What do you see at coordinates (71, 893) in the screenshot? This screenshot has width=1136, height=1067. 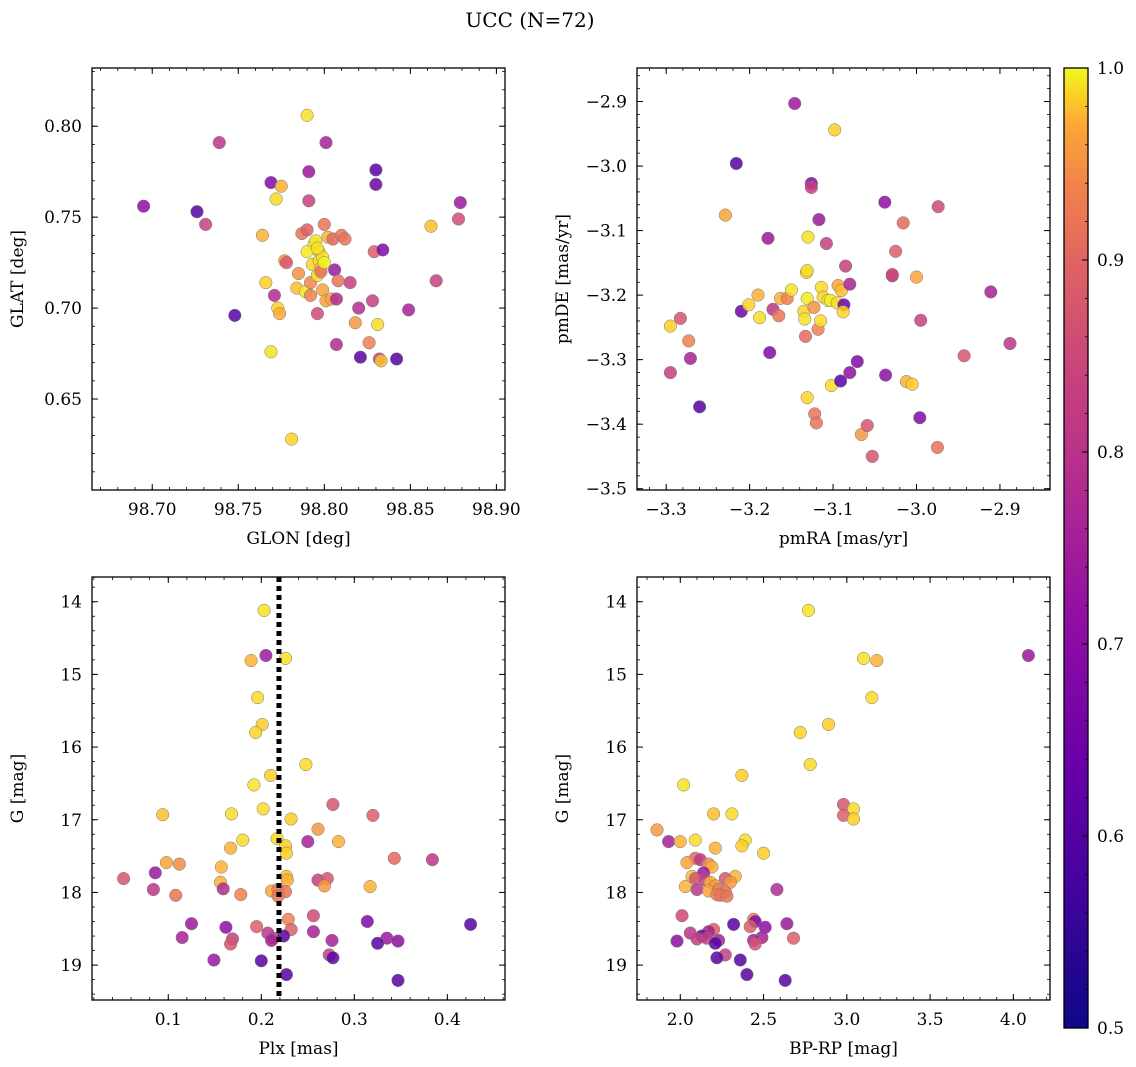 I see `y-tick-label: 18` at bounding box center [71, 893].